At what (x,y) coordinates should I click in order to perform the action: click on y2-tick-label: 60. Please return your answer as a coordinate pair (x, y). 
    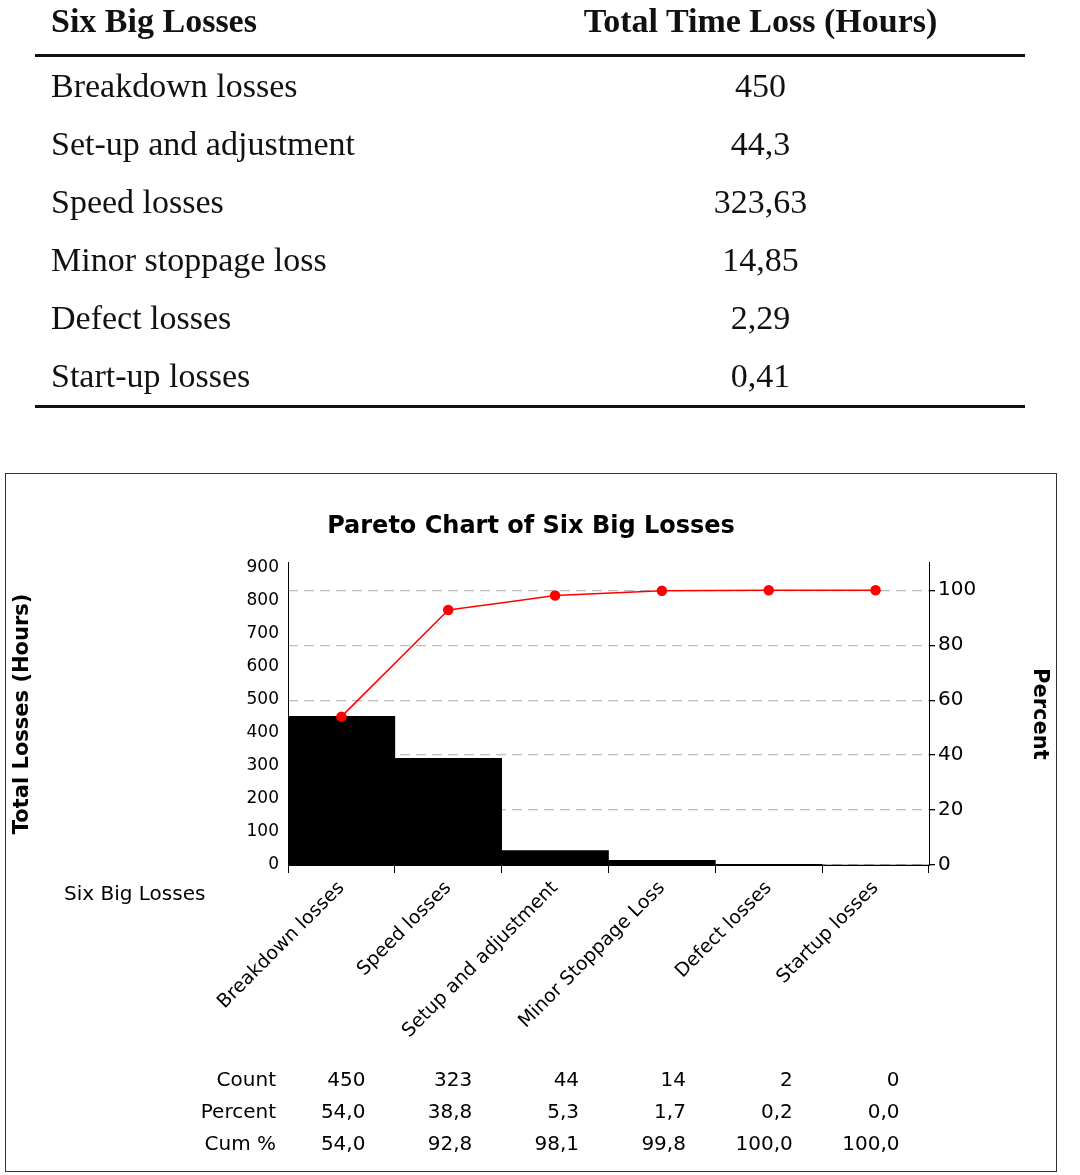
    Looking at the image, I should click on (951, 698).